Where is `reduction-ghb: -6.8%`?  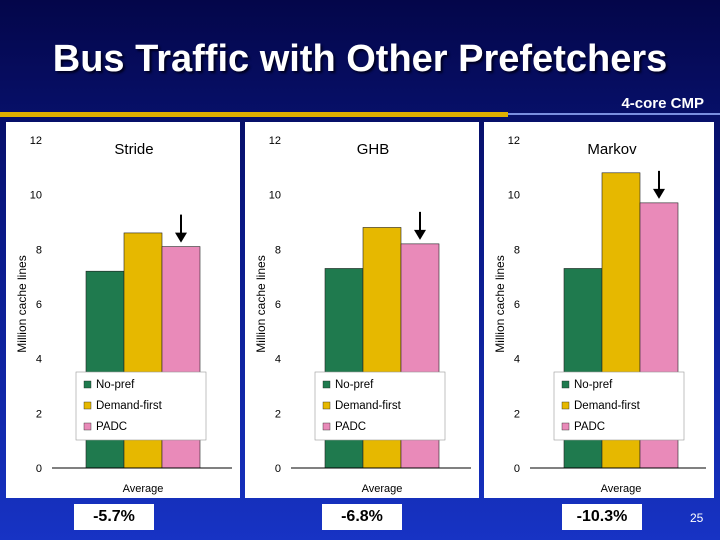 reduction-ghb: -6.8% is located at coordinates (362, 517).